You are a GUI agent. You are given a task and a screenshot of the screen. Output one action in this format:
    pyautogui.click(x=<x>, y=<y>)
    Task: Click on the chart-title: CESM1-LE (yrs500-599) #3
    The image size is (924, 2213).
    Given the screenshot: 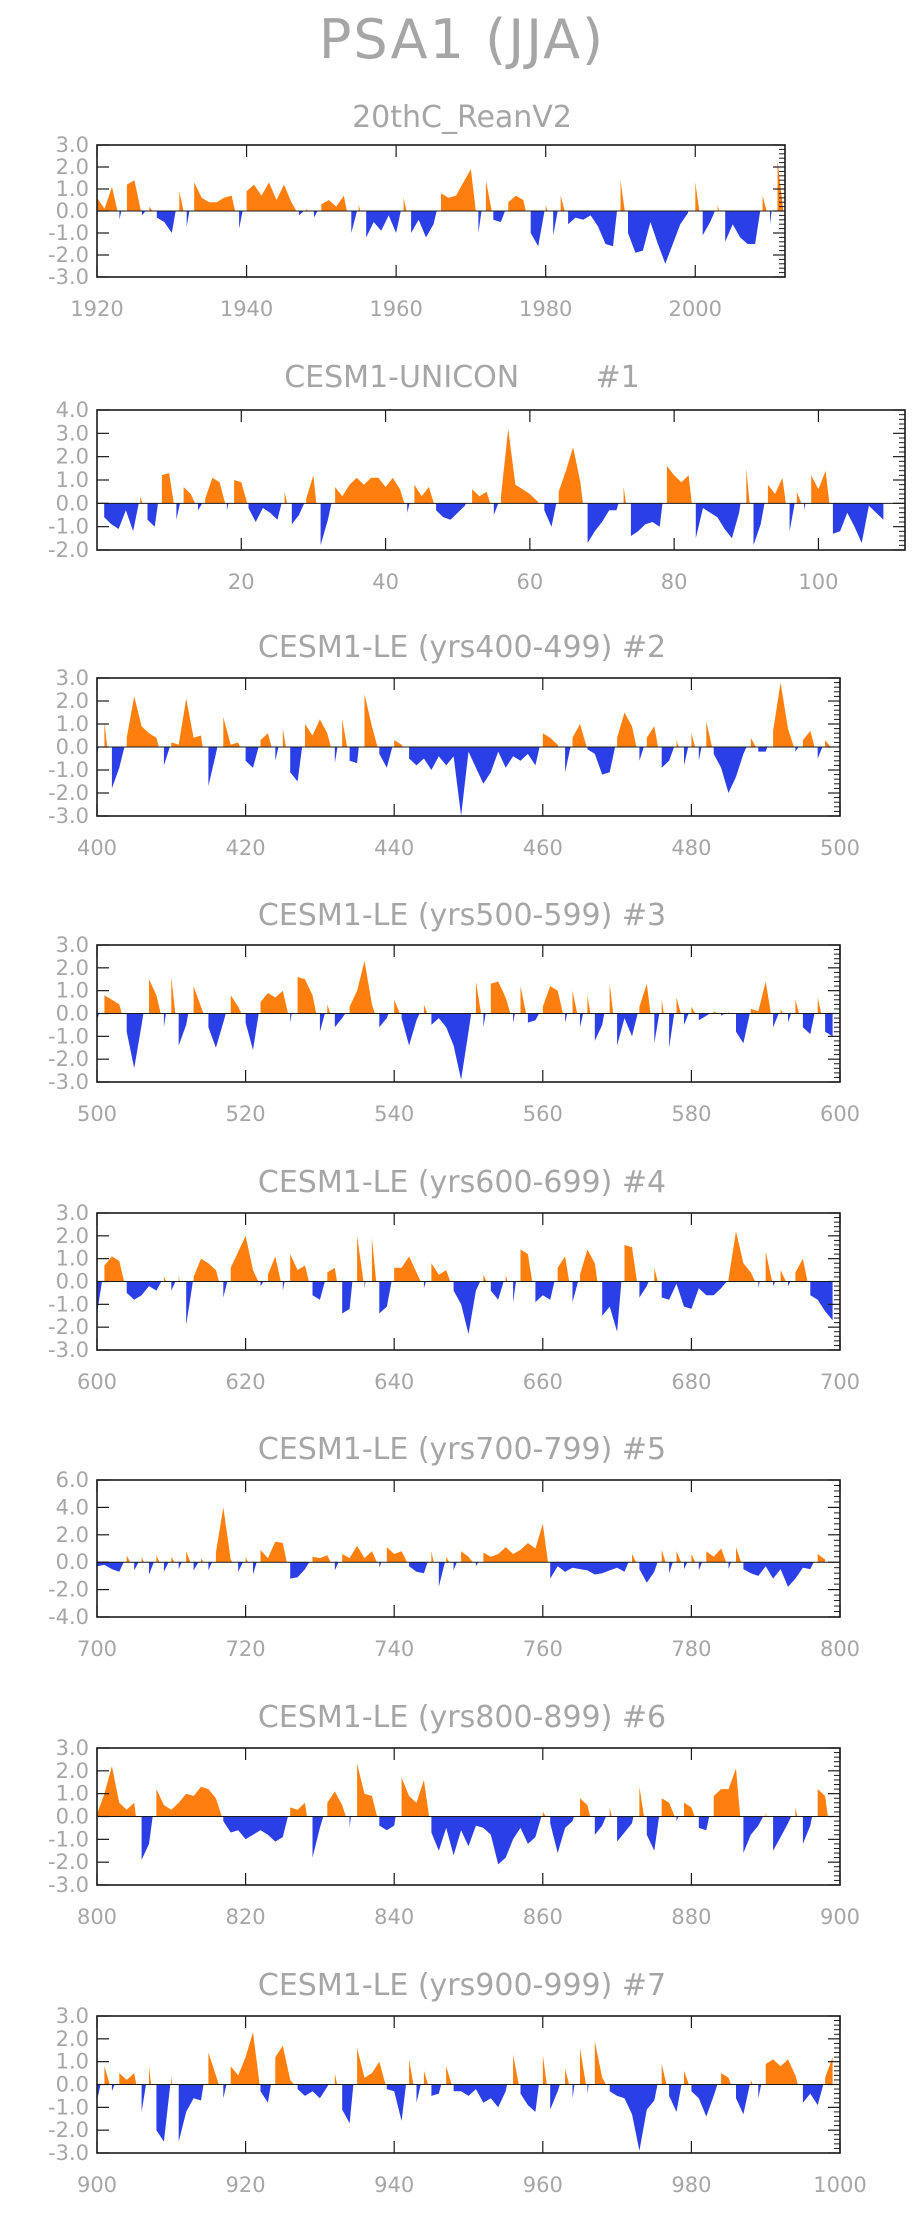 What is the action you would take?
    pyautogui.click(x=462, y=915)
    